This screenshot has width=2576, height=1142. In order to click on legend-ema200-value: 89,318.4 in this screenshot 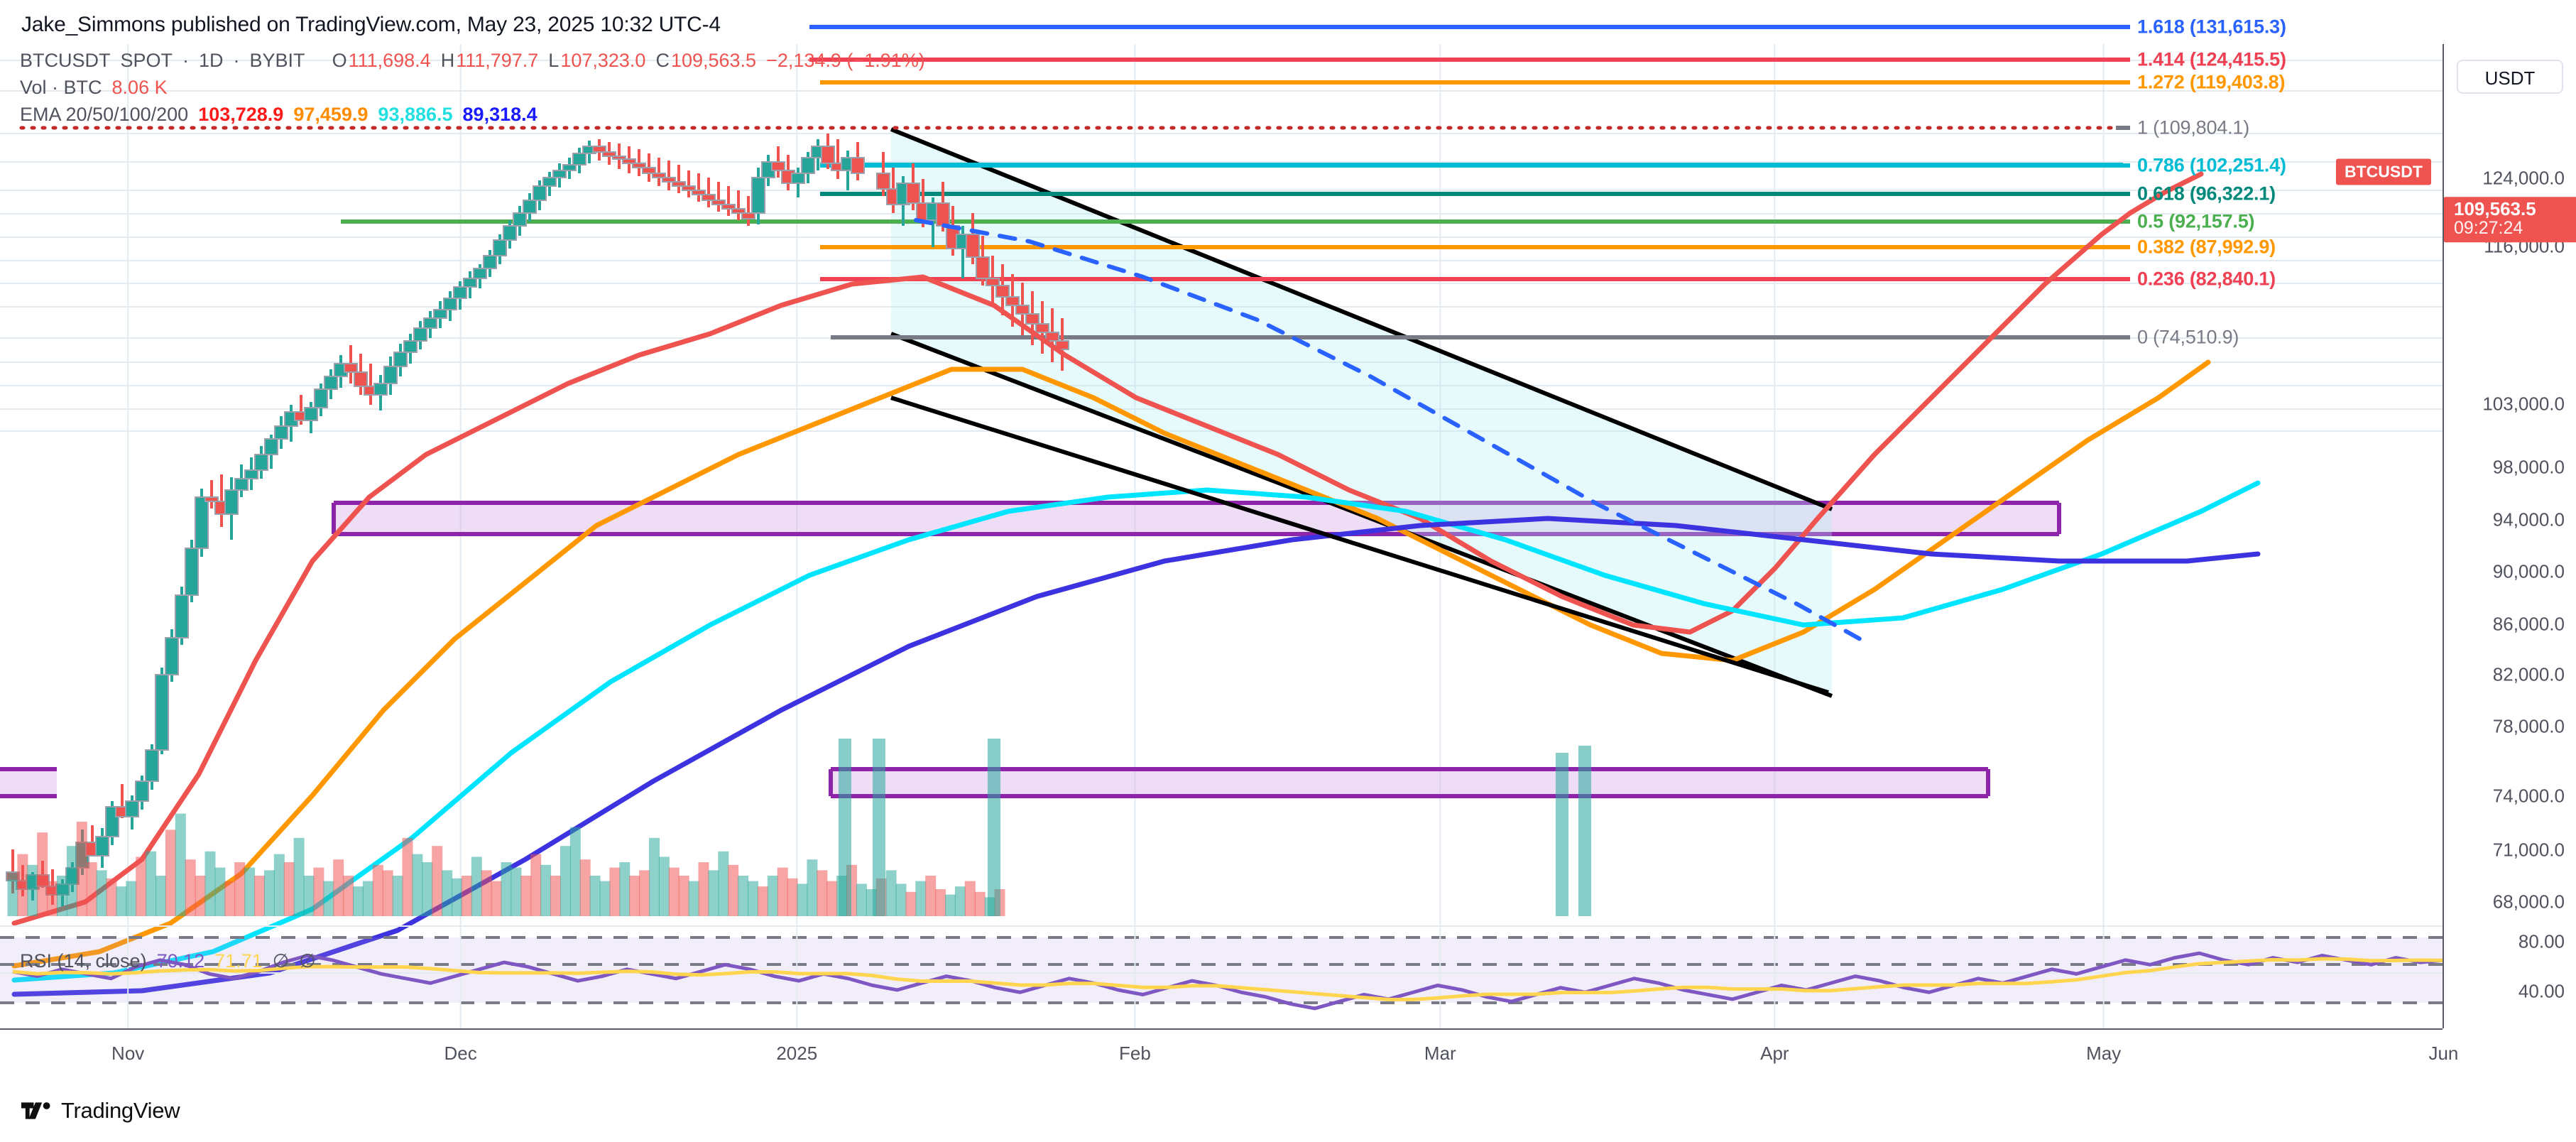, I will do `click(499, 114)`.